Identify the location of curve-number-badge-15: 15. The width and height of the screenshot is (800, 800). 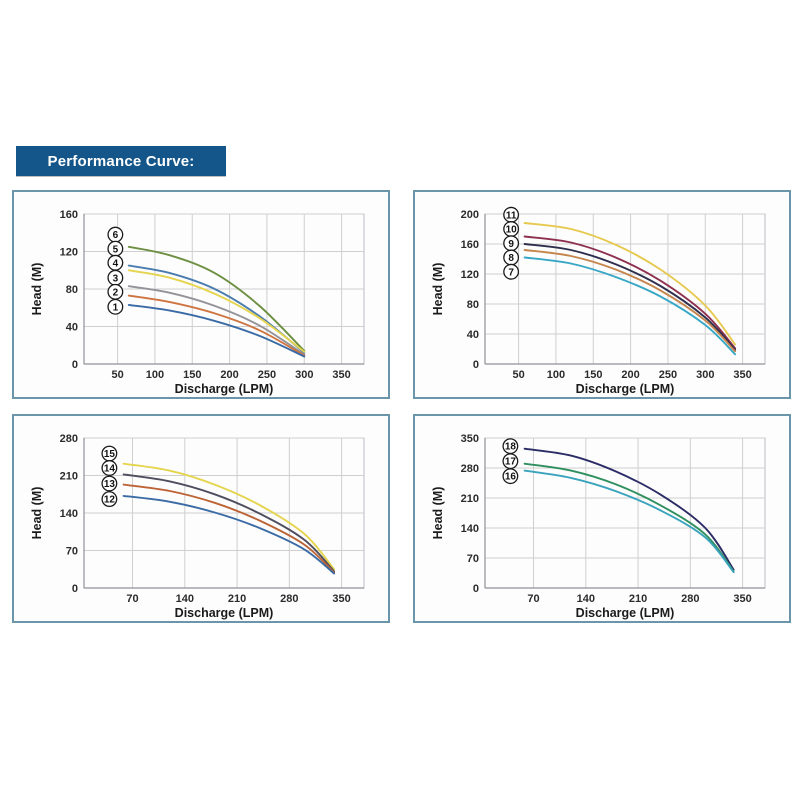
(109, 453).